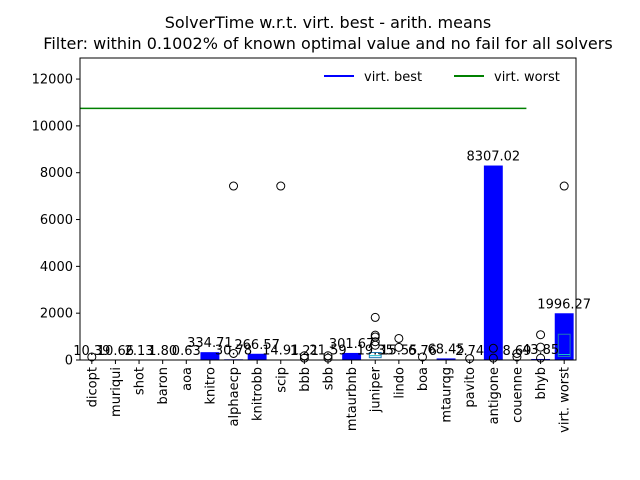 The height and width of the screenshot is (480, 640). What do you see at coordinates (92, 387) in the screenshot?
I see `x-tick-label: dicopt` at bounding box center [92, 387].